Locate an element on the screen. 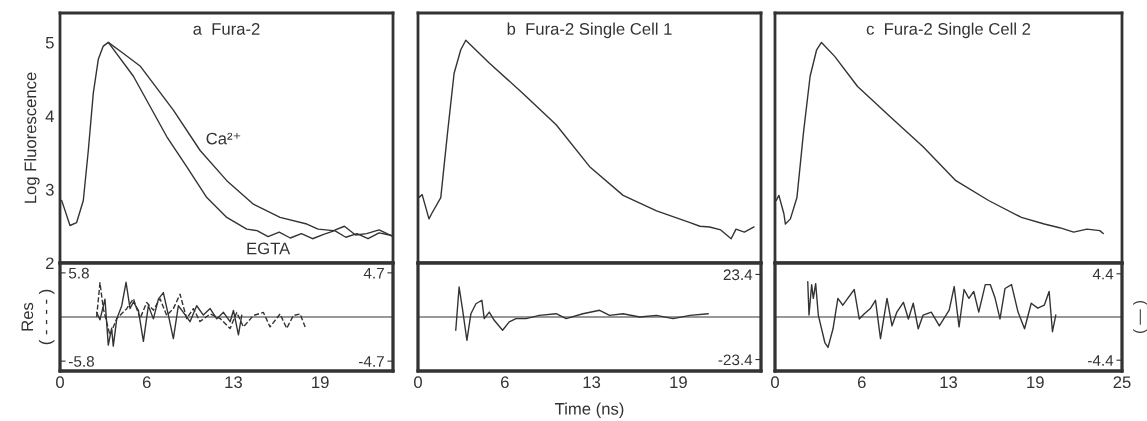 The height and width of the screenshot is (421, 1147). x-tick-label: 25 is located at coordinates (1122, 382).